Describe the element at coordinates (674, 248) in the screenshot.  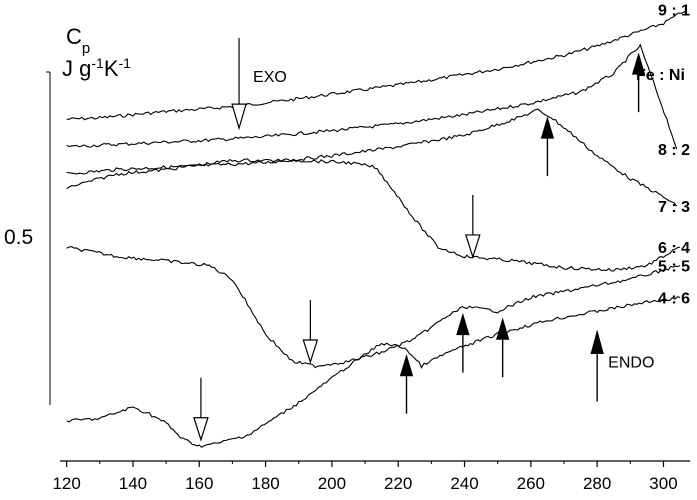
I see `series-label: 6 : 4` at that location.